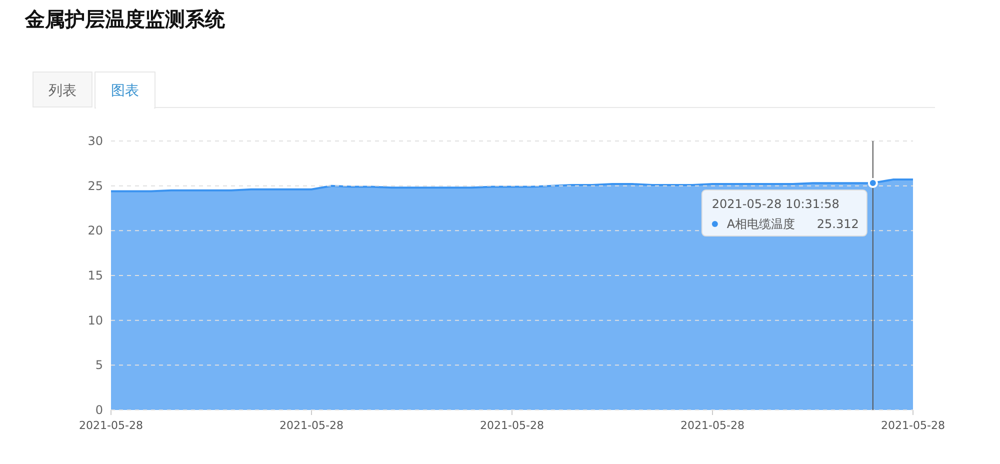 The image size is (1000, 464). Describe the element at coordinates (95, 231) in the screenshot. I see `y-tick-label: 20` at that location.